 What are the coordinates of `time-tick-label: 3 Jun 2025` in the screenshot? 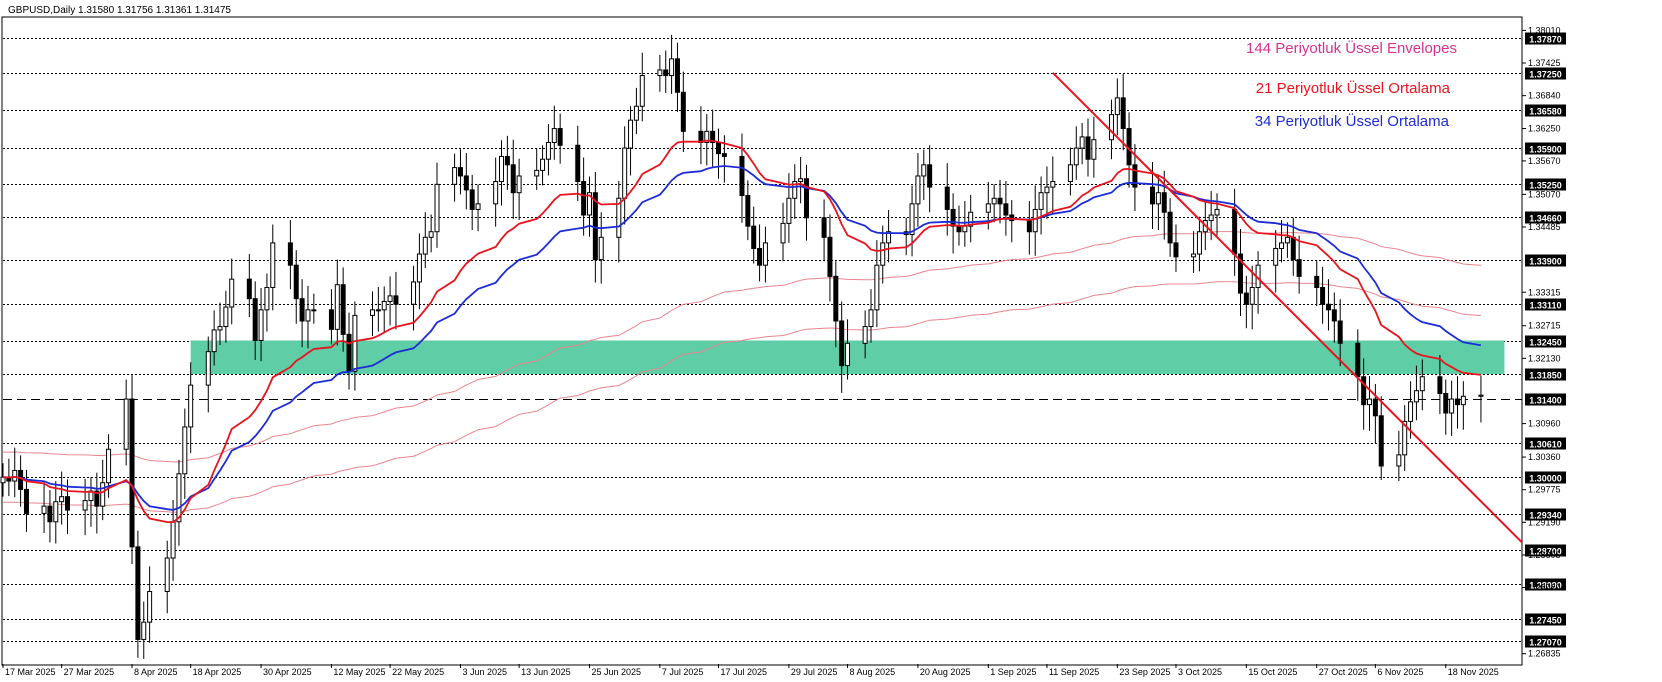 It's located at (484, 672).